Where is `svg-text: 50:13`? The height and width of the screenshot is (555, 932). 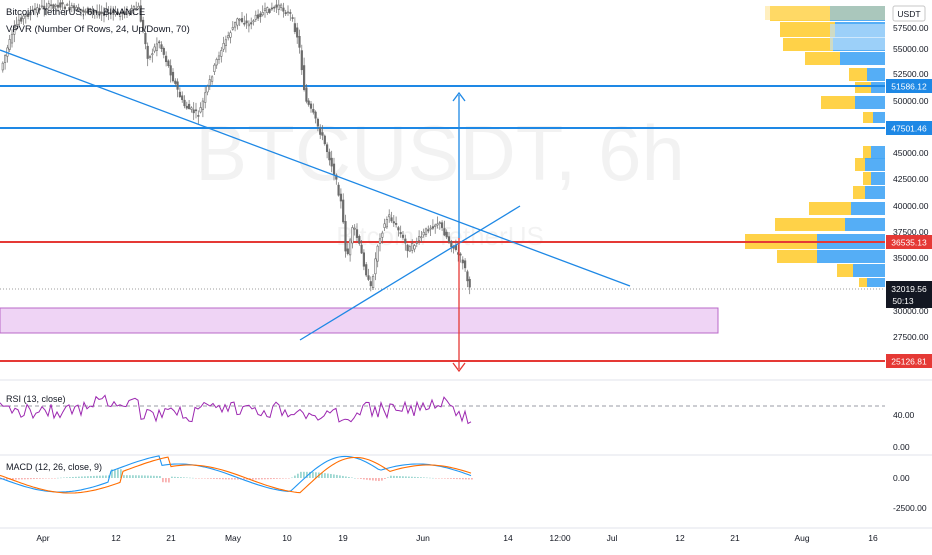
svg-text: 50:13 is located at coordinates (903, 301).